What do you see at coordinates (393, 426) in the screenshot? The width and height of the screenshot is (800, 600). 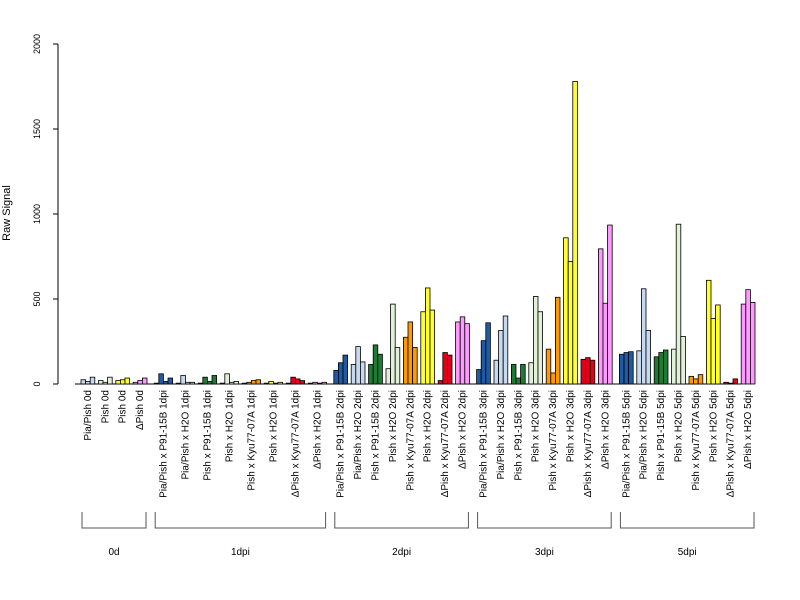 I see `x-tick-label: Pish x H2O 2dpi` at bounding box center [393, 426].